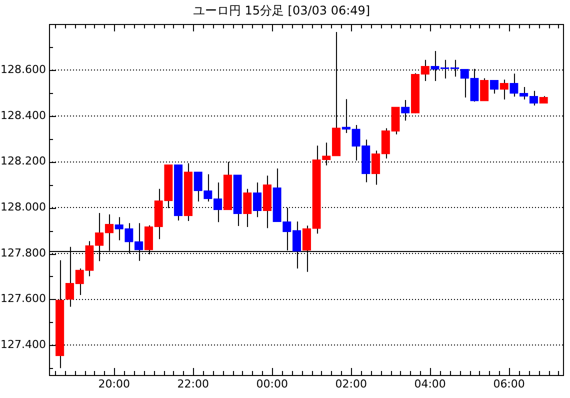  What do you see at coordinates (509, 383) in the screenshot?
I see `x-tick-label: 06:00` at bounding box center [509, 383].